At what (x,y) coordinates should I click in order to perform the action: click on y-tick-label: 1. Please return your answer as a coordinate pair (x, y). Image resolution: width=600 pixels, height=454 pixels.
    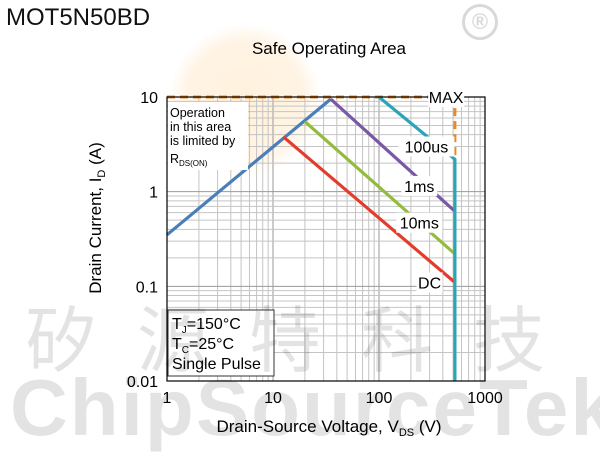
    Looking at the image, I should click on (153, 193).